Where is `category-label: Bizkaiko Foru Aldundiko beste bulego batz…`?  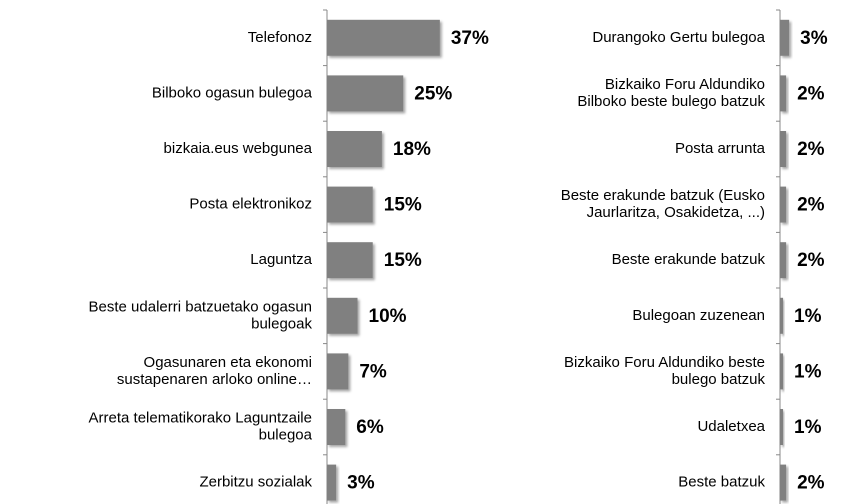 category-label: Bizkaiko Foru Aldundiko beste bulego batz… is located at coordinates (664, 371).